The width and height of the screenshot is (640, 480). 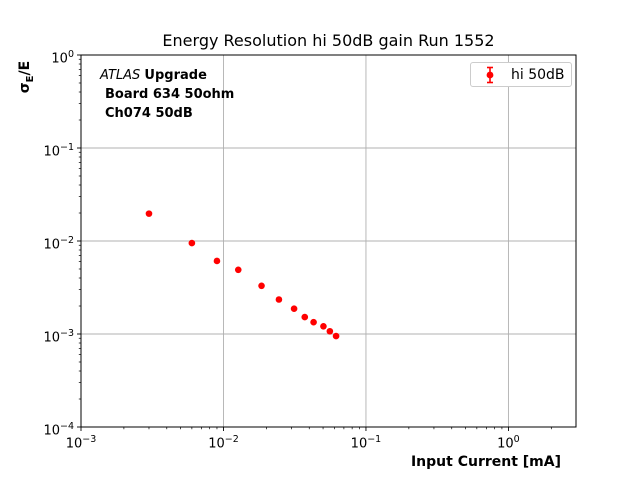 I want to click on legend-errorbar-icon, so click(x=490, y=74).